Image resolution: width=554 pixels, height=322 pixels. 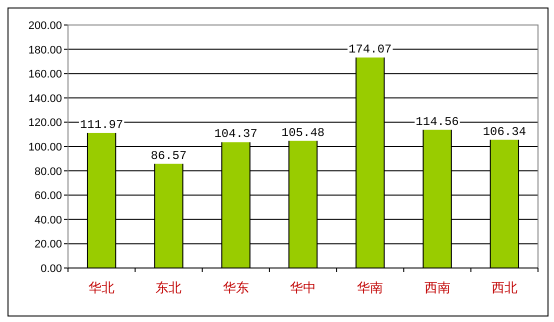 What do you see at coordinates (236, 134) in the screenshot?
I see `data-label: 104.37` at bounding box center [236, 134].